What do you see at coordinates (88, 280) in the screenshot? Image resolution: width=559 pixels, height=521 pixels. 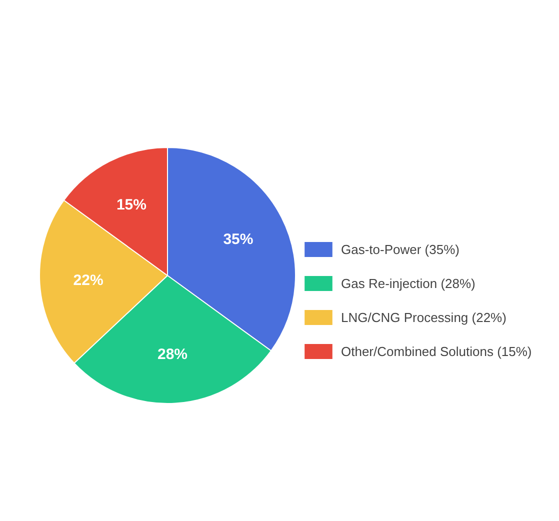 I see `data-label: 22%` at bounding box center [88, 280].